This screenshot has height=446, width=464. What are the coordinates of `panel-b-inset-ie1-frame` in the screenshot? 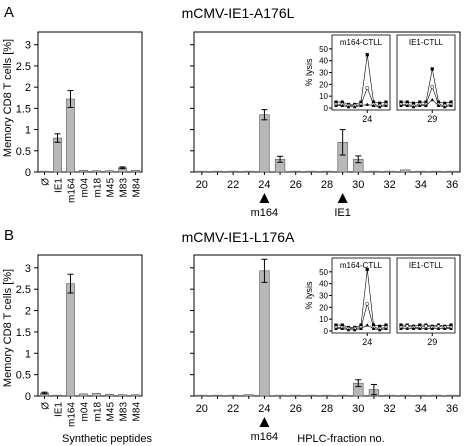 It's located at (426, 295).